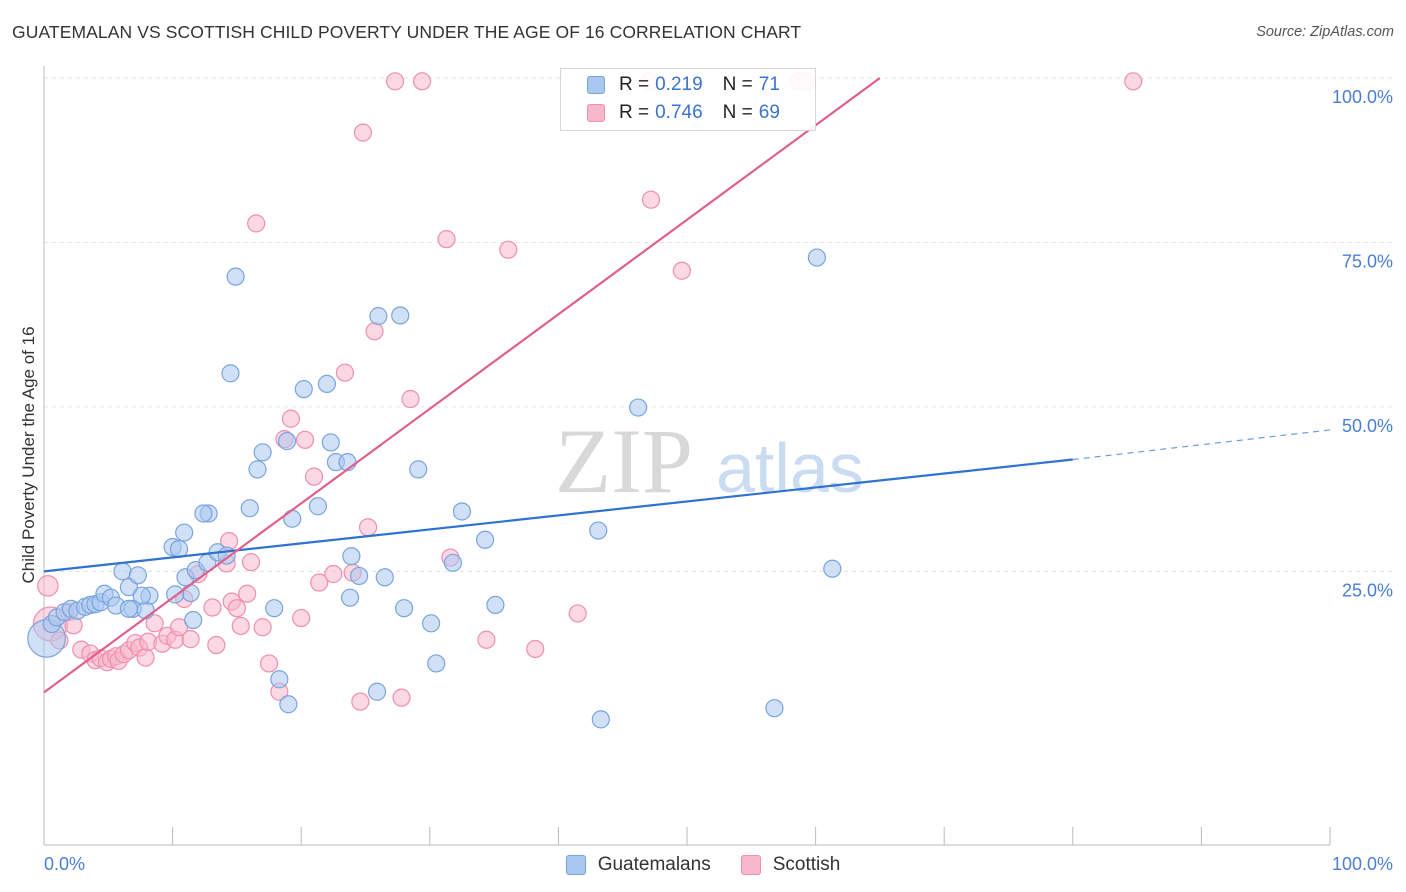 The image size is (1406, 892). What do you see at coordinates (679, 84) in the screenshot?
I see `legend-r-value: 0.219` at bounding box center [679, 84].